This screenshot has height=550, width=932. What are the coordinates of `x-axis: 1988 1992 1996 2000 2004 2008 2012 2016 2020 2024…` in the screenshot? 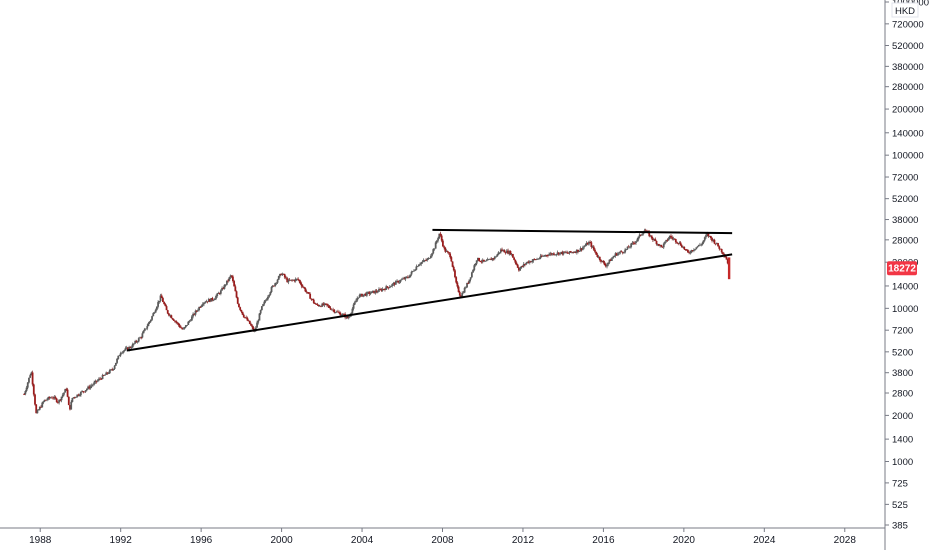 It's located at (442, 537).